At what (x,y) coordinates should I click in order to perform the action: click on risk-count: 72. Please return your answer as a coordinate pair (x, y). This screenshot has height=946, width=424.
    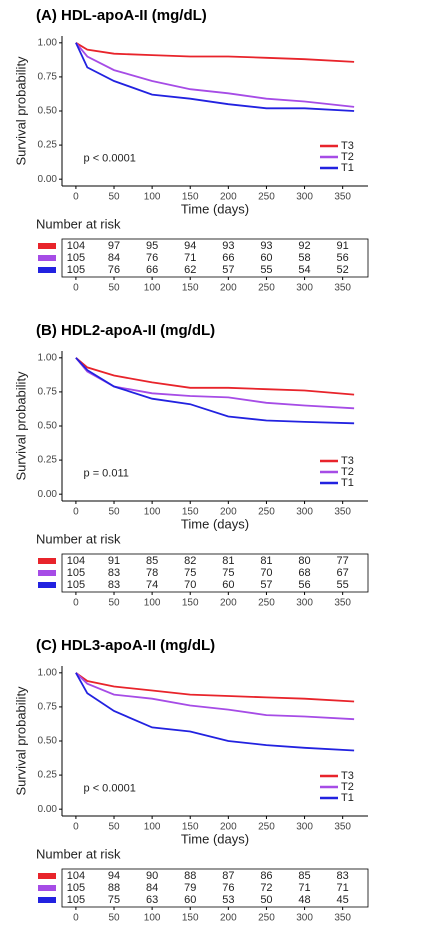
    Looking at the image, I should click on (266, 888).